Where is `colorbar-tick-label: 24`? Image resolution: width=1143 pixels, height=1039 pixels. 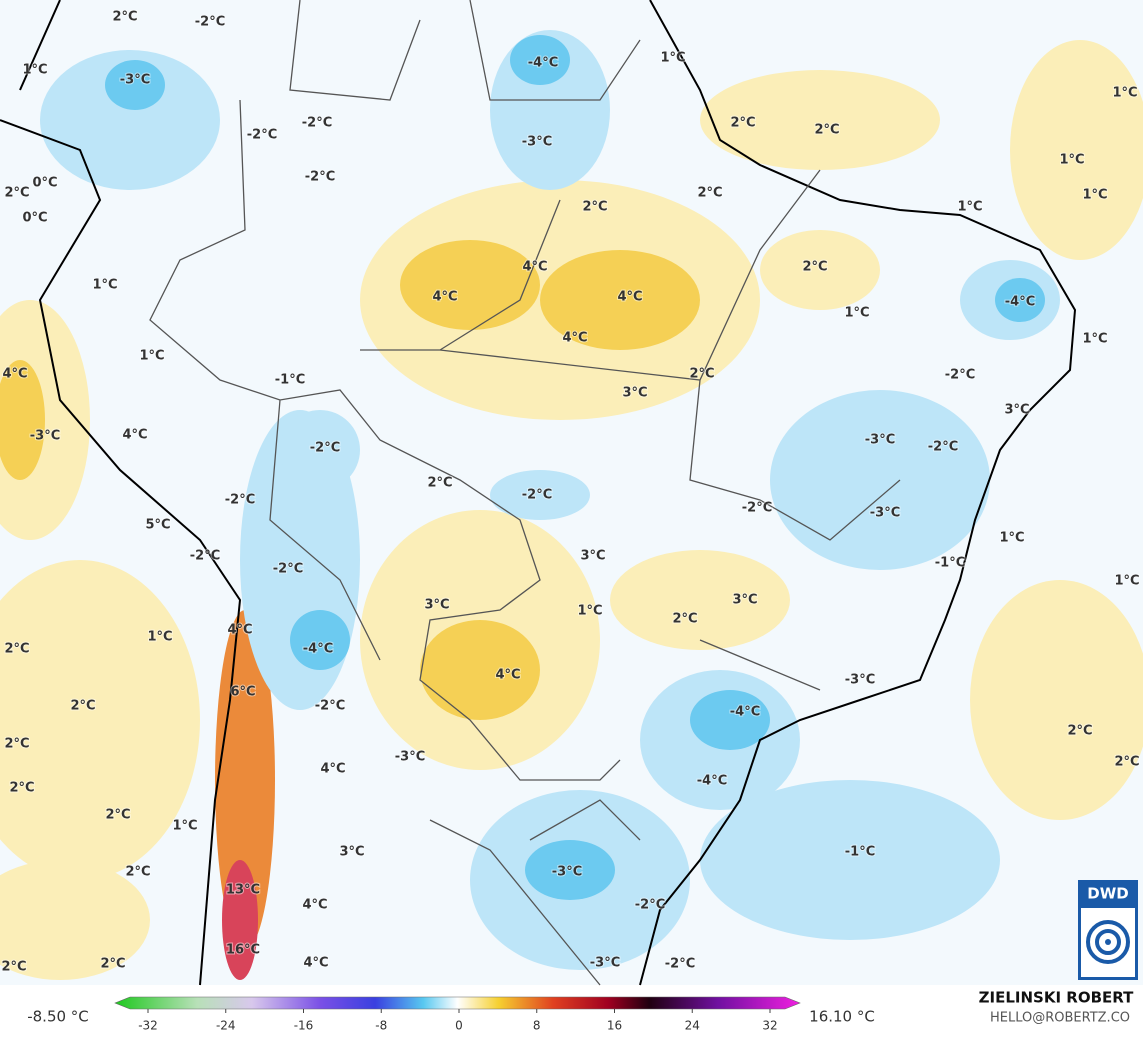
colorbar-tick-label: 24 is located at coordinates (692, 1026).